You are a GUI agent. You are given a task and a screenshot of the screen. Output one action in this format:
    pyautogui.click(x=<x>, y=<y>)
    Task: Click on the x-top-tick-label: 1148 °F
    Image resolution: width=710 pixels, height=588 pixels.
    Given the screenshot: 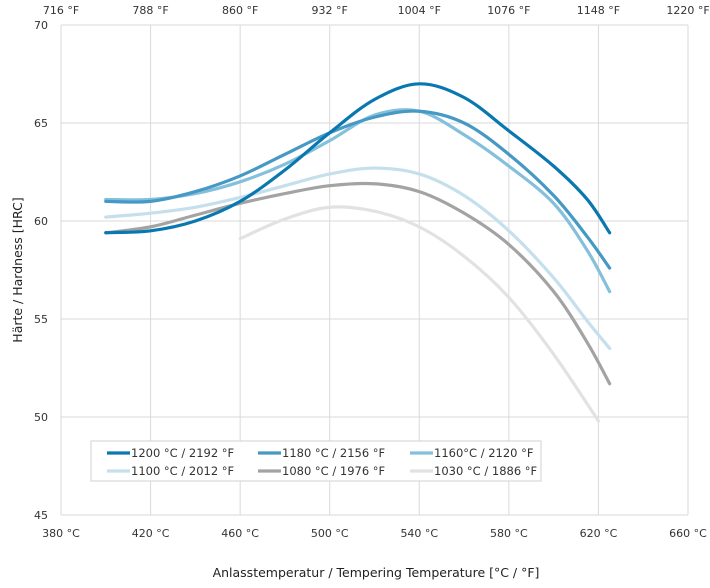 What is the action you would take?
    pyautogui.click(x=598, y=10)
    